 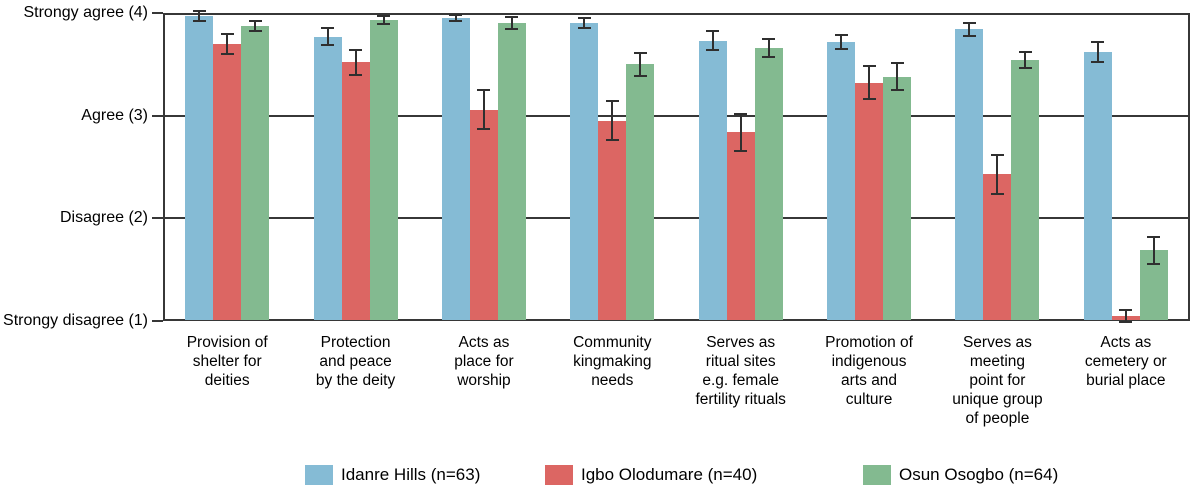 What do you see at coordinates (740, 361) in the screenshot?
I see `x-label-line: ritual sites` at bounding box center [740, 361].